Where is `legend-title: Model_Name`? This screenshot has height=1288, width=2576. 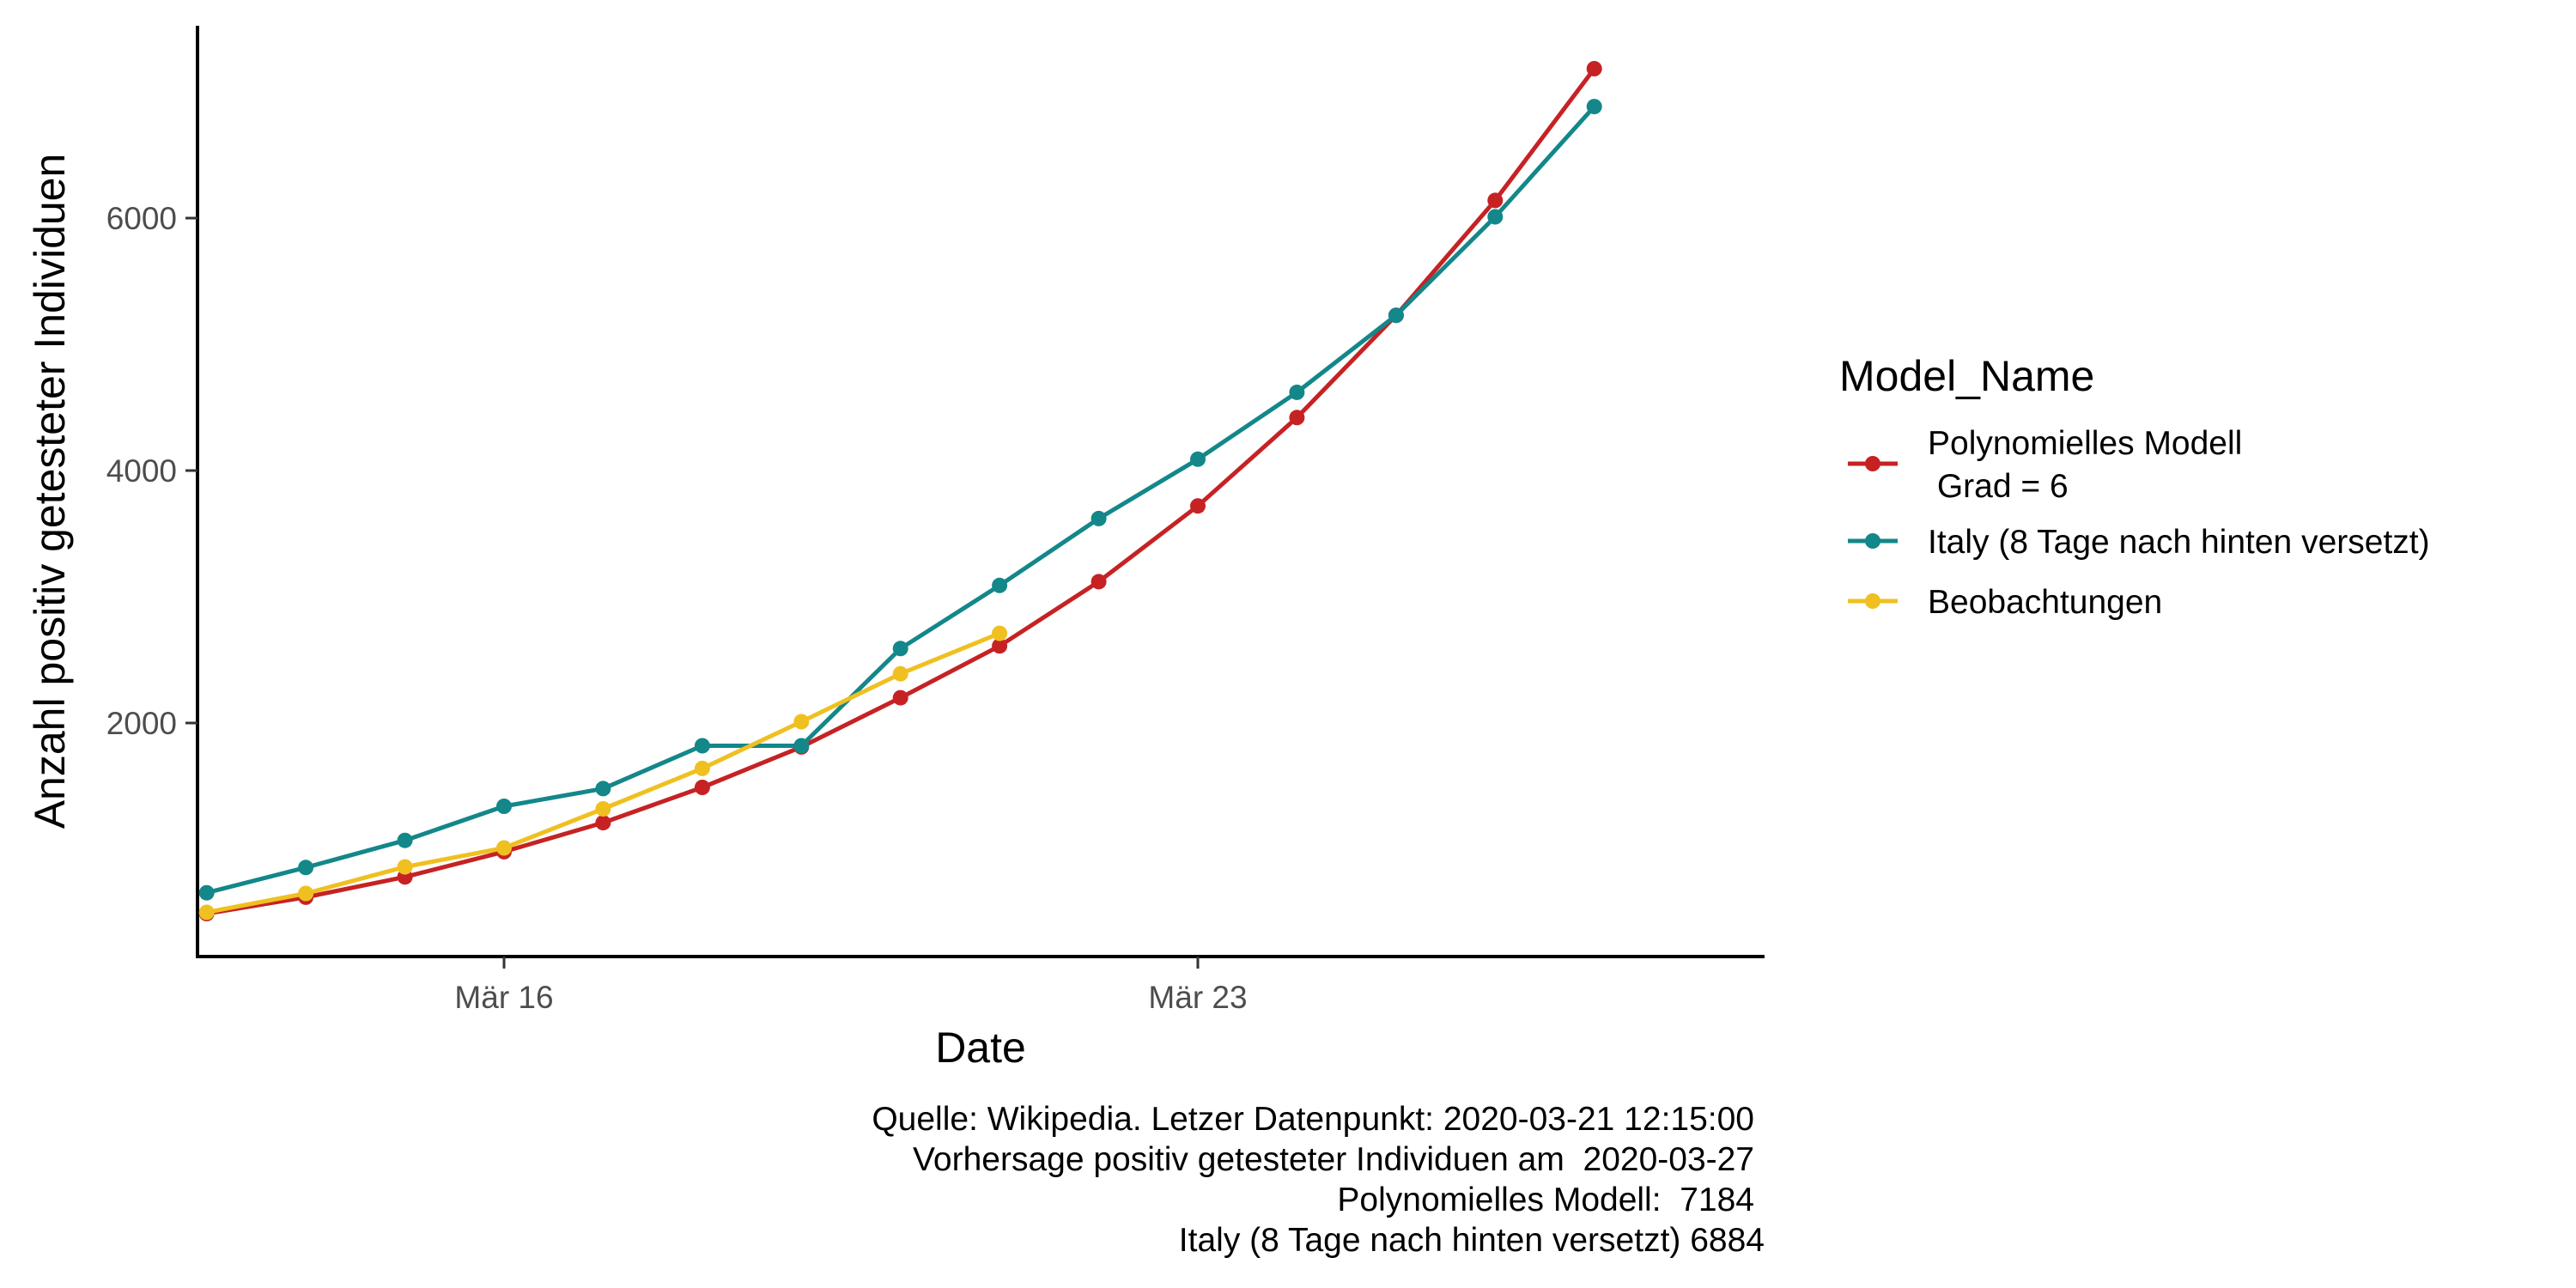 legend-title: Model_Name is located at coordinates (1967, 376).